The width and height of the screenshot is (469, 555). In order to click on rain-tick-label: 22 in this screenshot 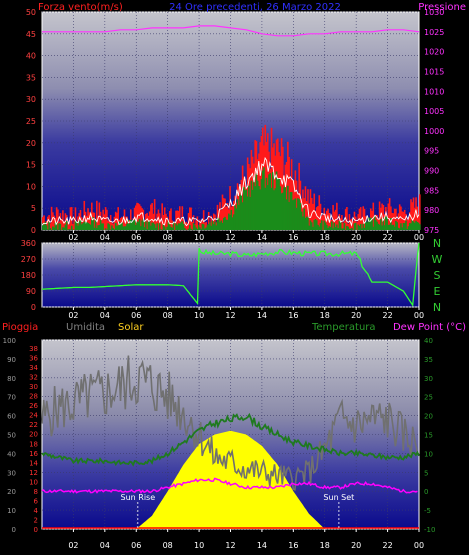, I will do `click(33, 425)`.